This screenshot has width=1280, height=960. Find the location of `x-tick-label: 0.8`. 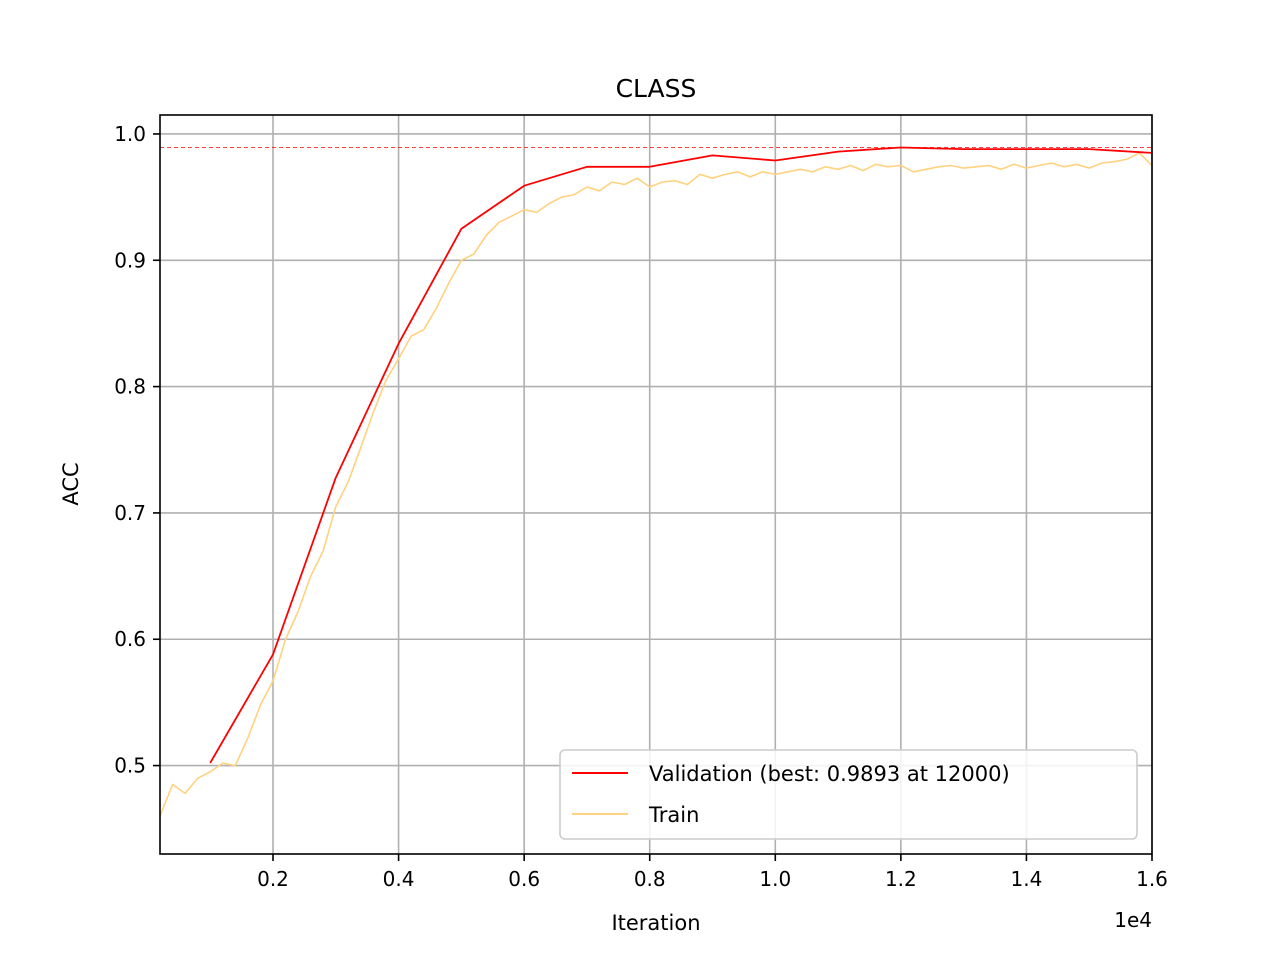

x-tick-label: 0.8 is located at coordinates (650, 879).